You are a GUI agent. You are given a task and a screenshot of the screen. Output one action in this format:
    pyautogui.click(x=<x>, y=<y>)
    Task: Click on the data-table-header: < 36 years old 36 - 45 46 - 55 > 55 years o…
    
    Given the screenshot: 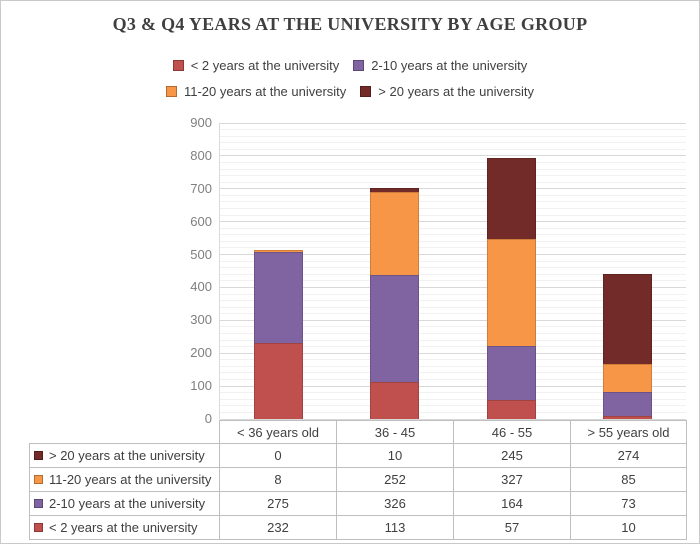 What is the action you would take?
    pyautogui.click(x=358, y=432)
    